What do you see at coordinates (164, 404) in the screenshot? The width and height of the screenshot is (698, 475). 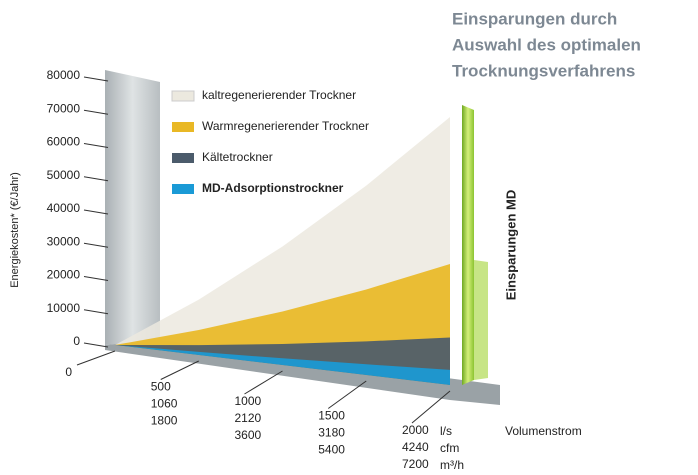 I see `x-tick-label: 1060` at bounding box center [164, 404].